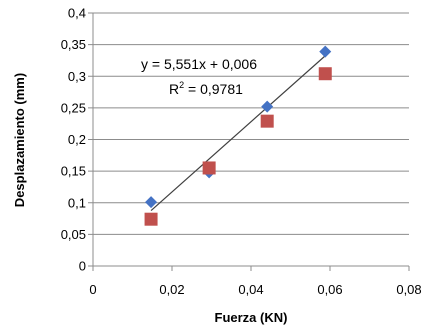  Describe the element at coordinates (408, 289) in the screenshot. I see `x-tick-label: 0,08` at that location.